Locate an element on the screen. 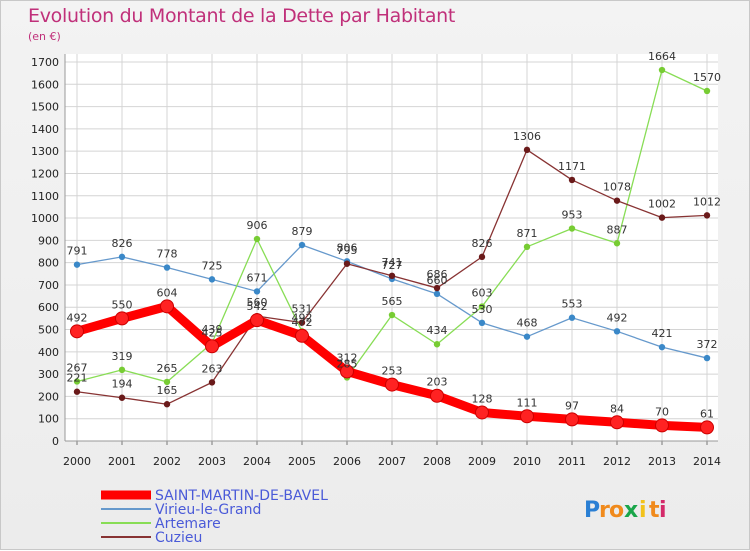 Image resolution: width=750 pixels, height=551 pixels. y-tick-label: 1300 is located at coordinates (45, 151).